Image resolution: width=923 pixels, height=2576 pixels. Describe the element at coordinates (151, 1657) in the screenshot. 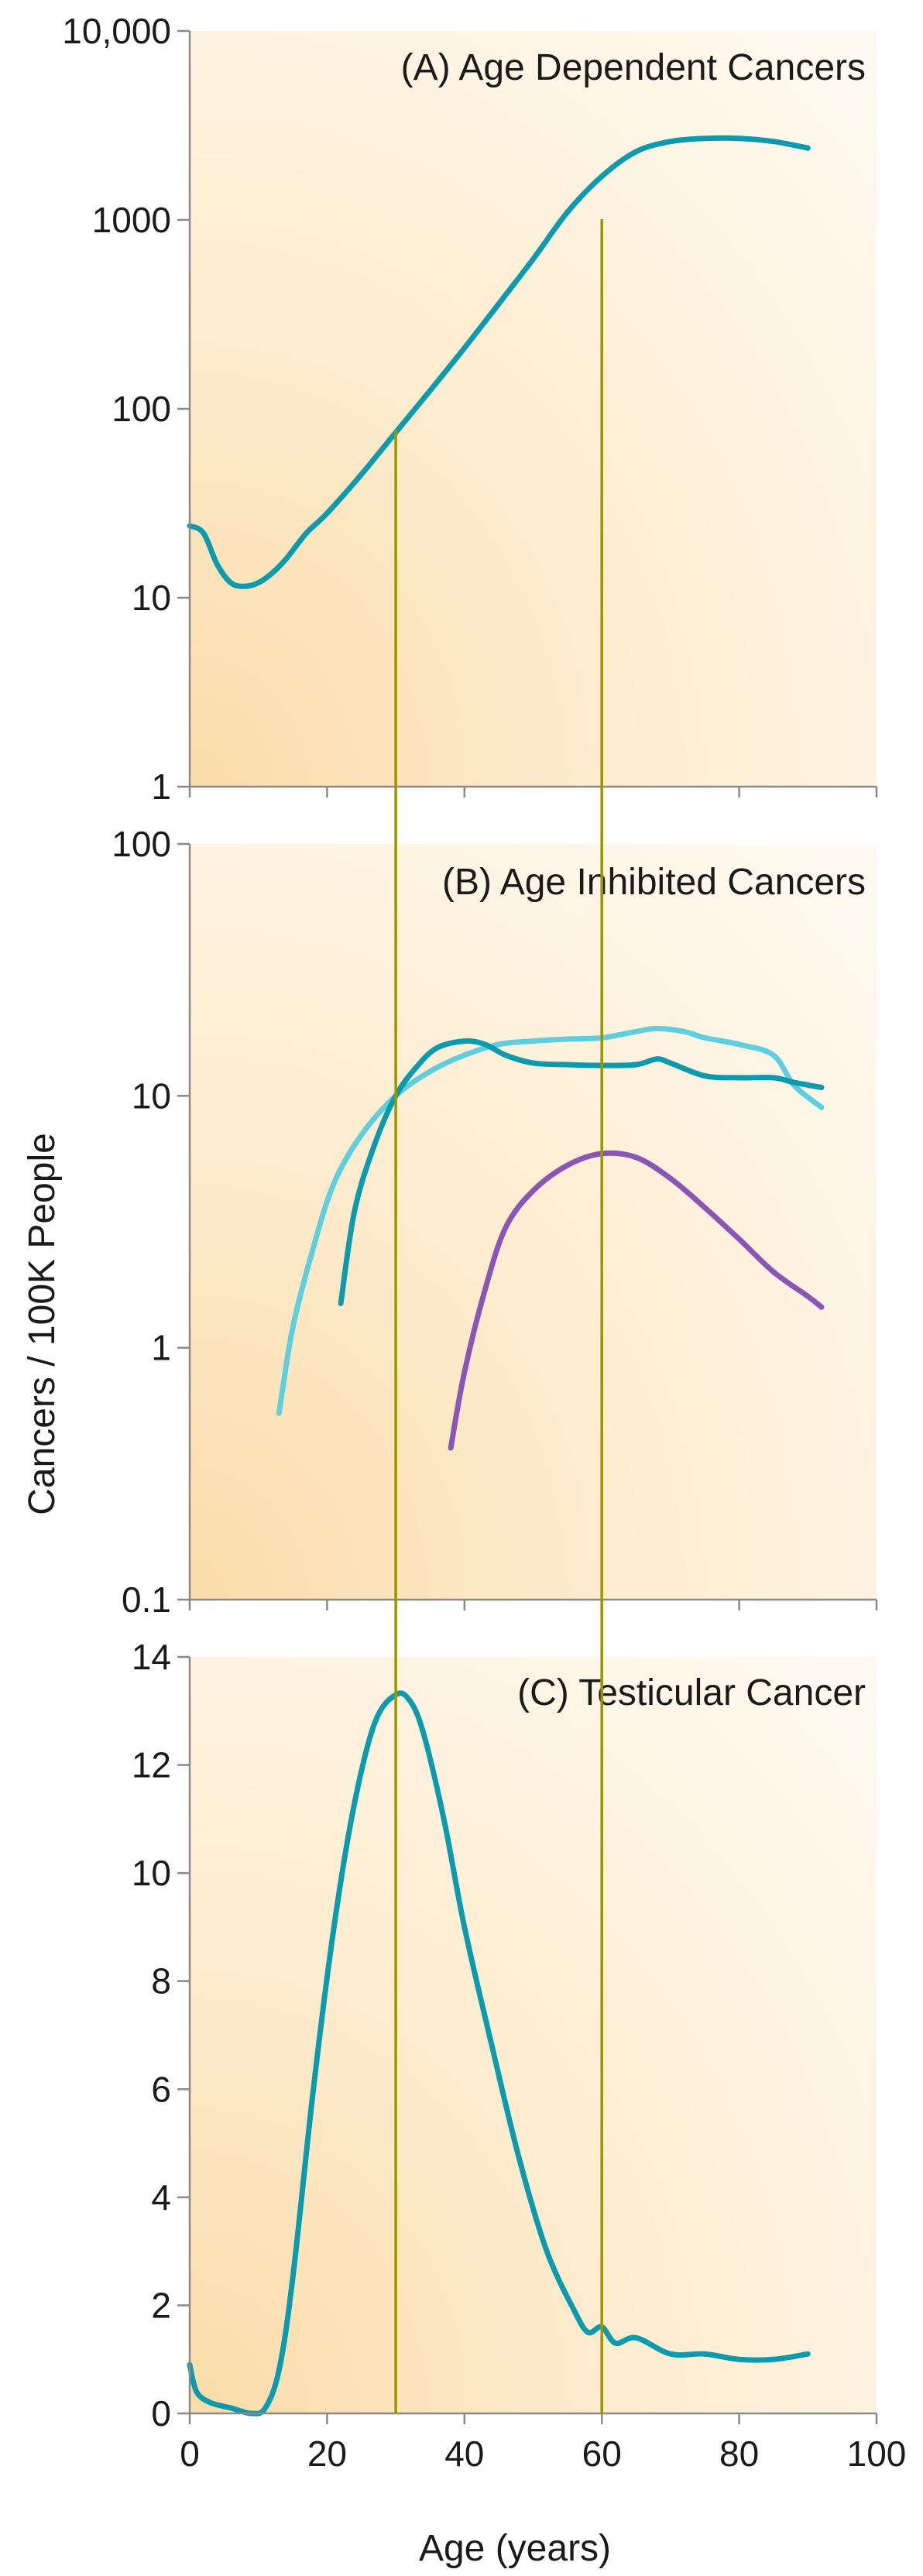

I see `y-tick-label: 14` at that location.